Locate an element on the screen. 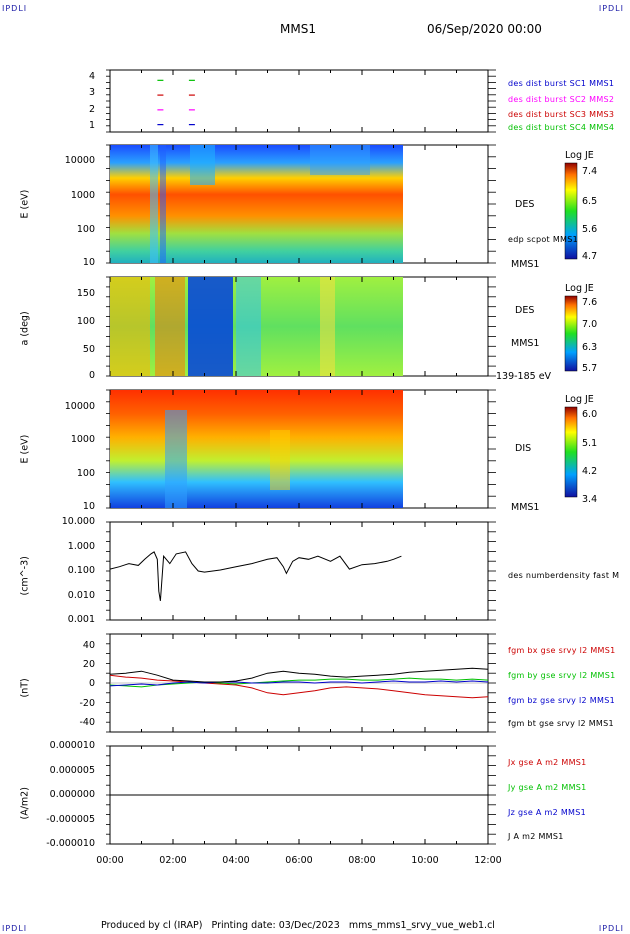 This screenshot has height=934, width=630. colorbar-dis-energy-tick-3: 4.2 is located at coordinates (590, 471).